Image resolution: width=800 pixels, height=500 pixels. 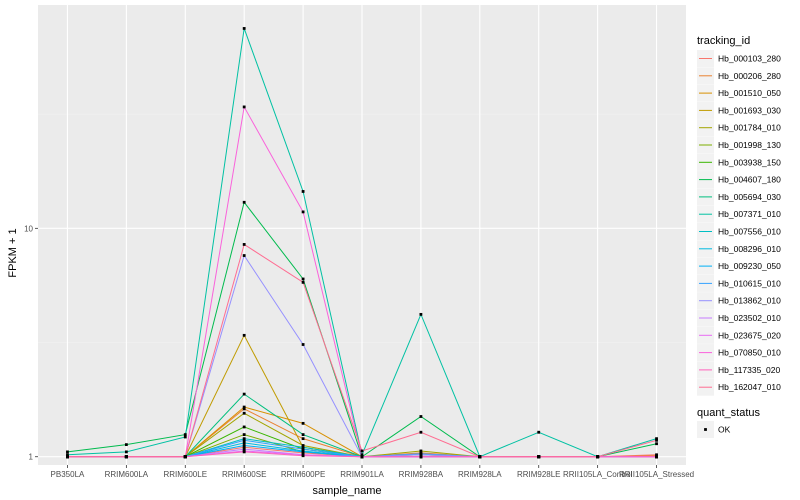 I want to click on legend-label: Hb_003938_150, so click(x=749, y=162).